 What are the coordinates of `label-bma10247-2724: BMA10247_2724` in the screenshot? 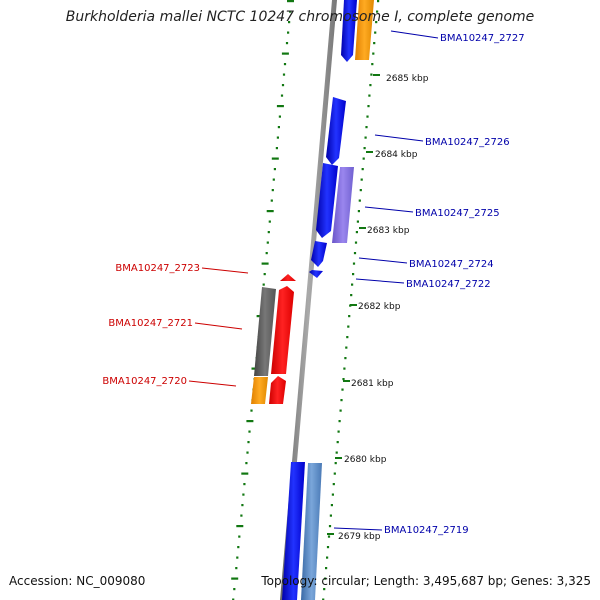 It's located at (426, 263).